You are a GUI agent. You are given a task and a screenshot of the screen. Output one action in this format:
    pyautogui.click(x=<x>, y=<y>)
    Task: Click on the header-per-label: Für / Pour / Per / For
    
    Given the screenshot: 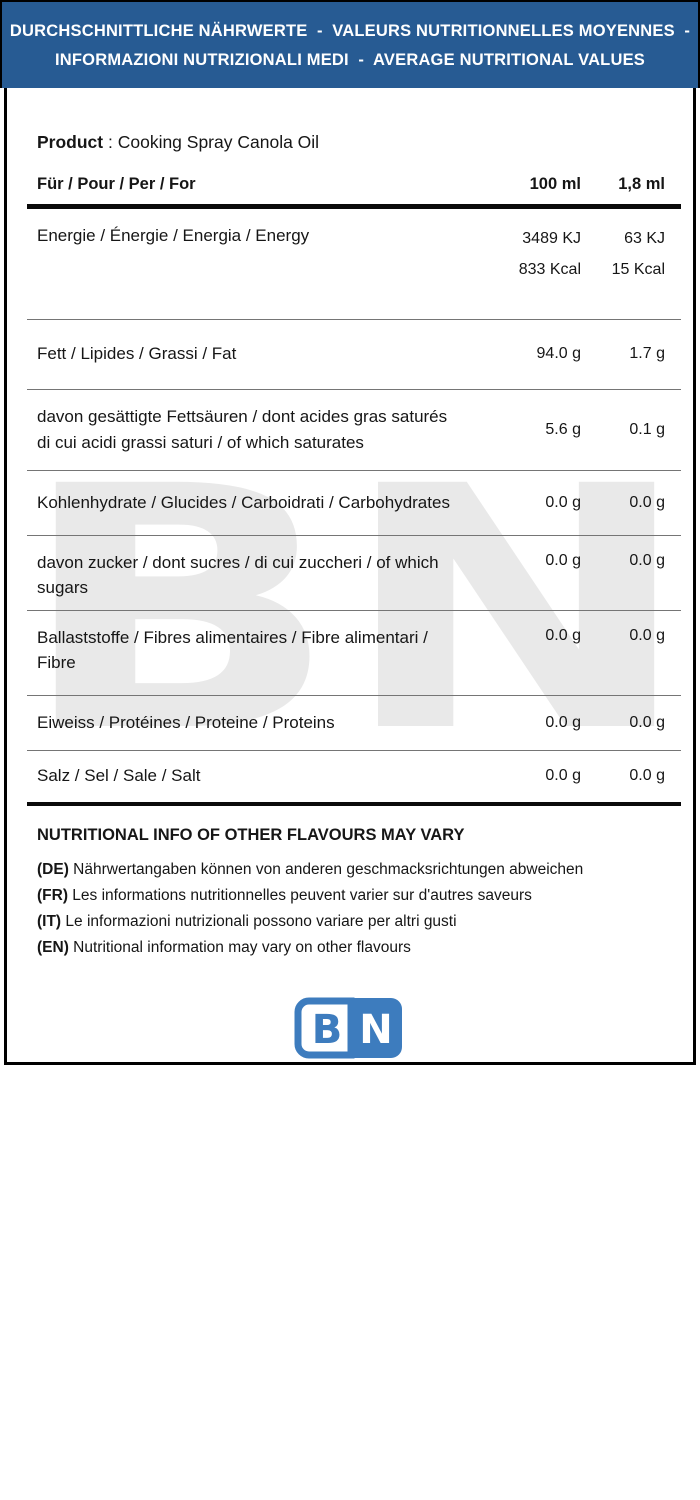 What is the action you would take?
    pyautogui.click(x=116, y=184)
    